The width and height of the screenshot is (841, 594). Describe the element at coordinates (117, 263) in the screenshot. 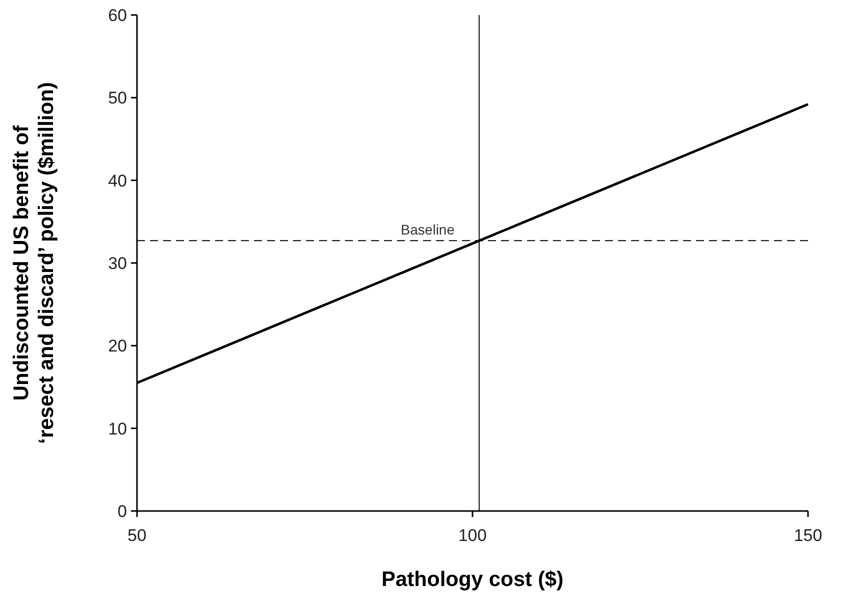

I see `y-tick-label: 30` at that location.